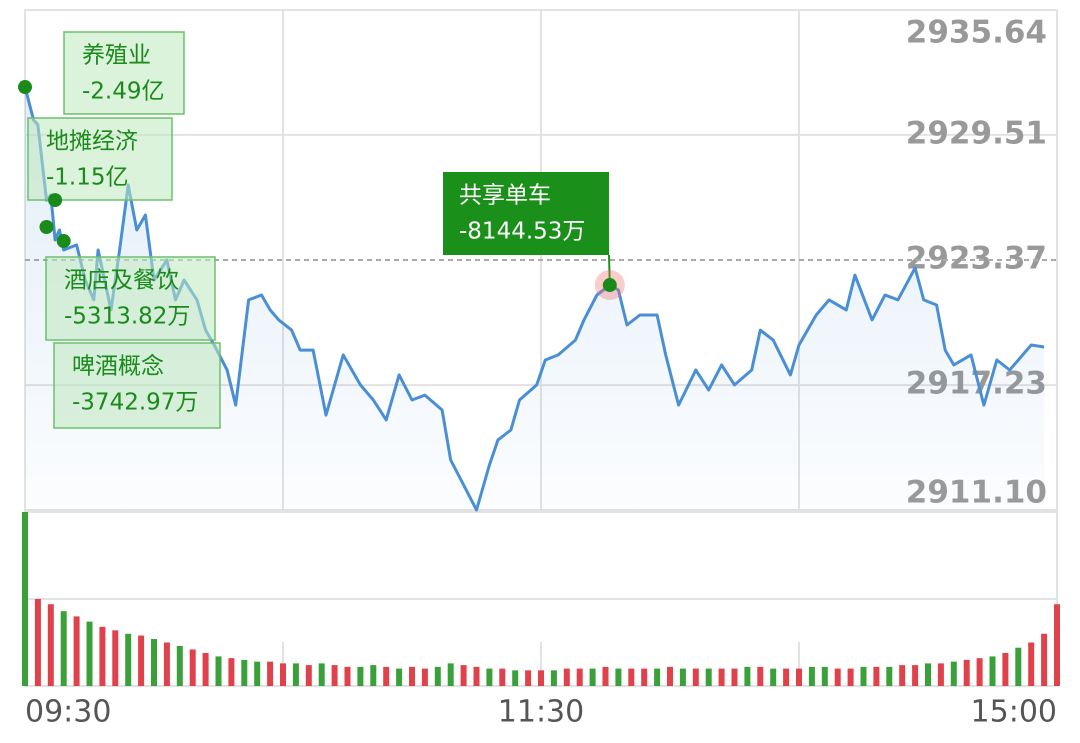 The width and height of the screenshot is (1080, 743). What do you see at coordinates (976, 33) in the screenshot?
I see `y-tick-label: 2935.64` at bounding box center [976, 33].